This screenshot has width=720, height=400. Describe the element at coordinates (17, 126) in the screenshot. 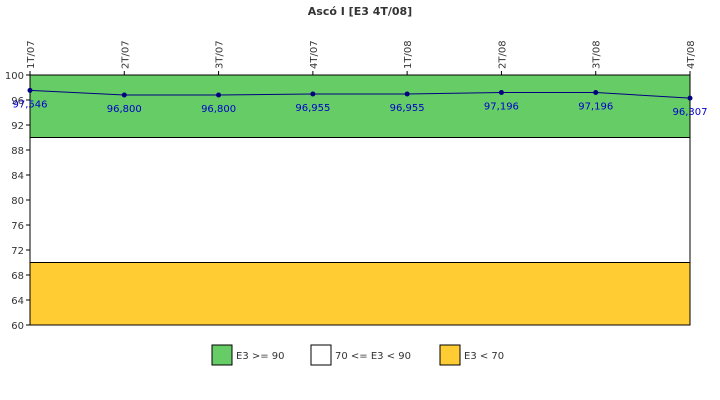

I see `y-tick-label: 92` at that location.